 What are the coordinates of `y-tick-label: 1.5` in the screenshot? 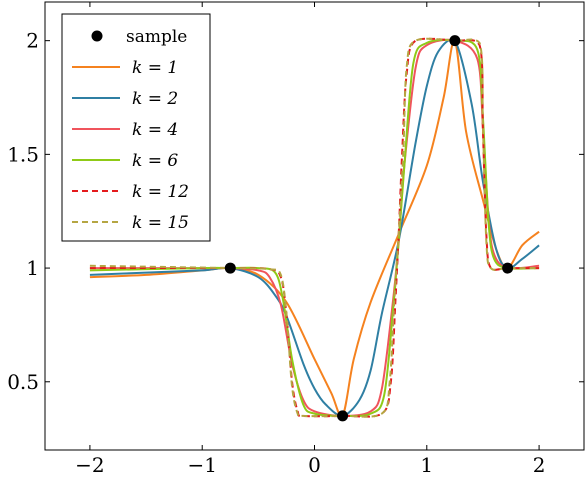 It's located at (23, 154).